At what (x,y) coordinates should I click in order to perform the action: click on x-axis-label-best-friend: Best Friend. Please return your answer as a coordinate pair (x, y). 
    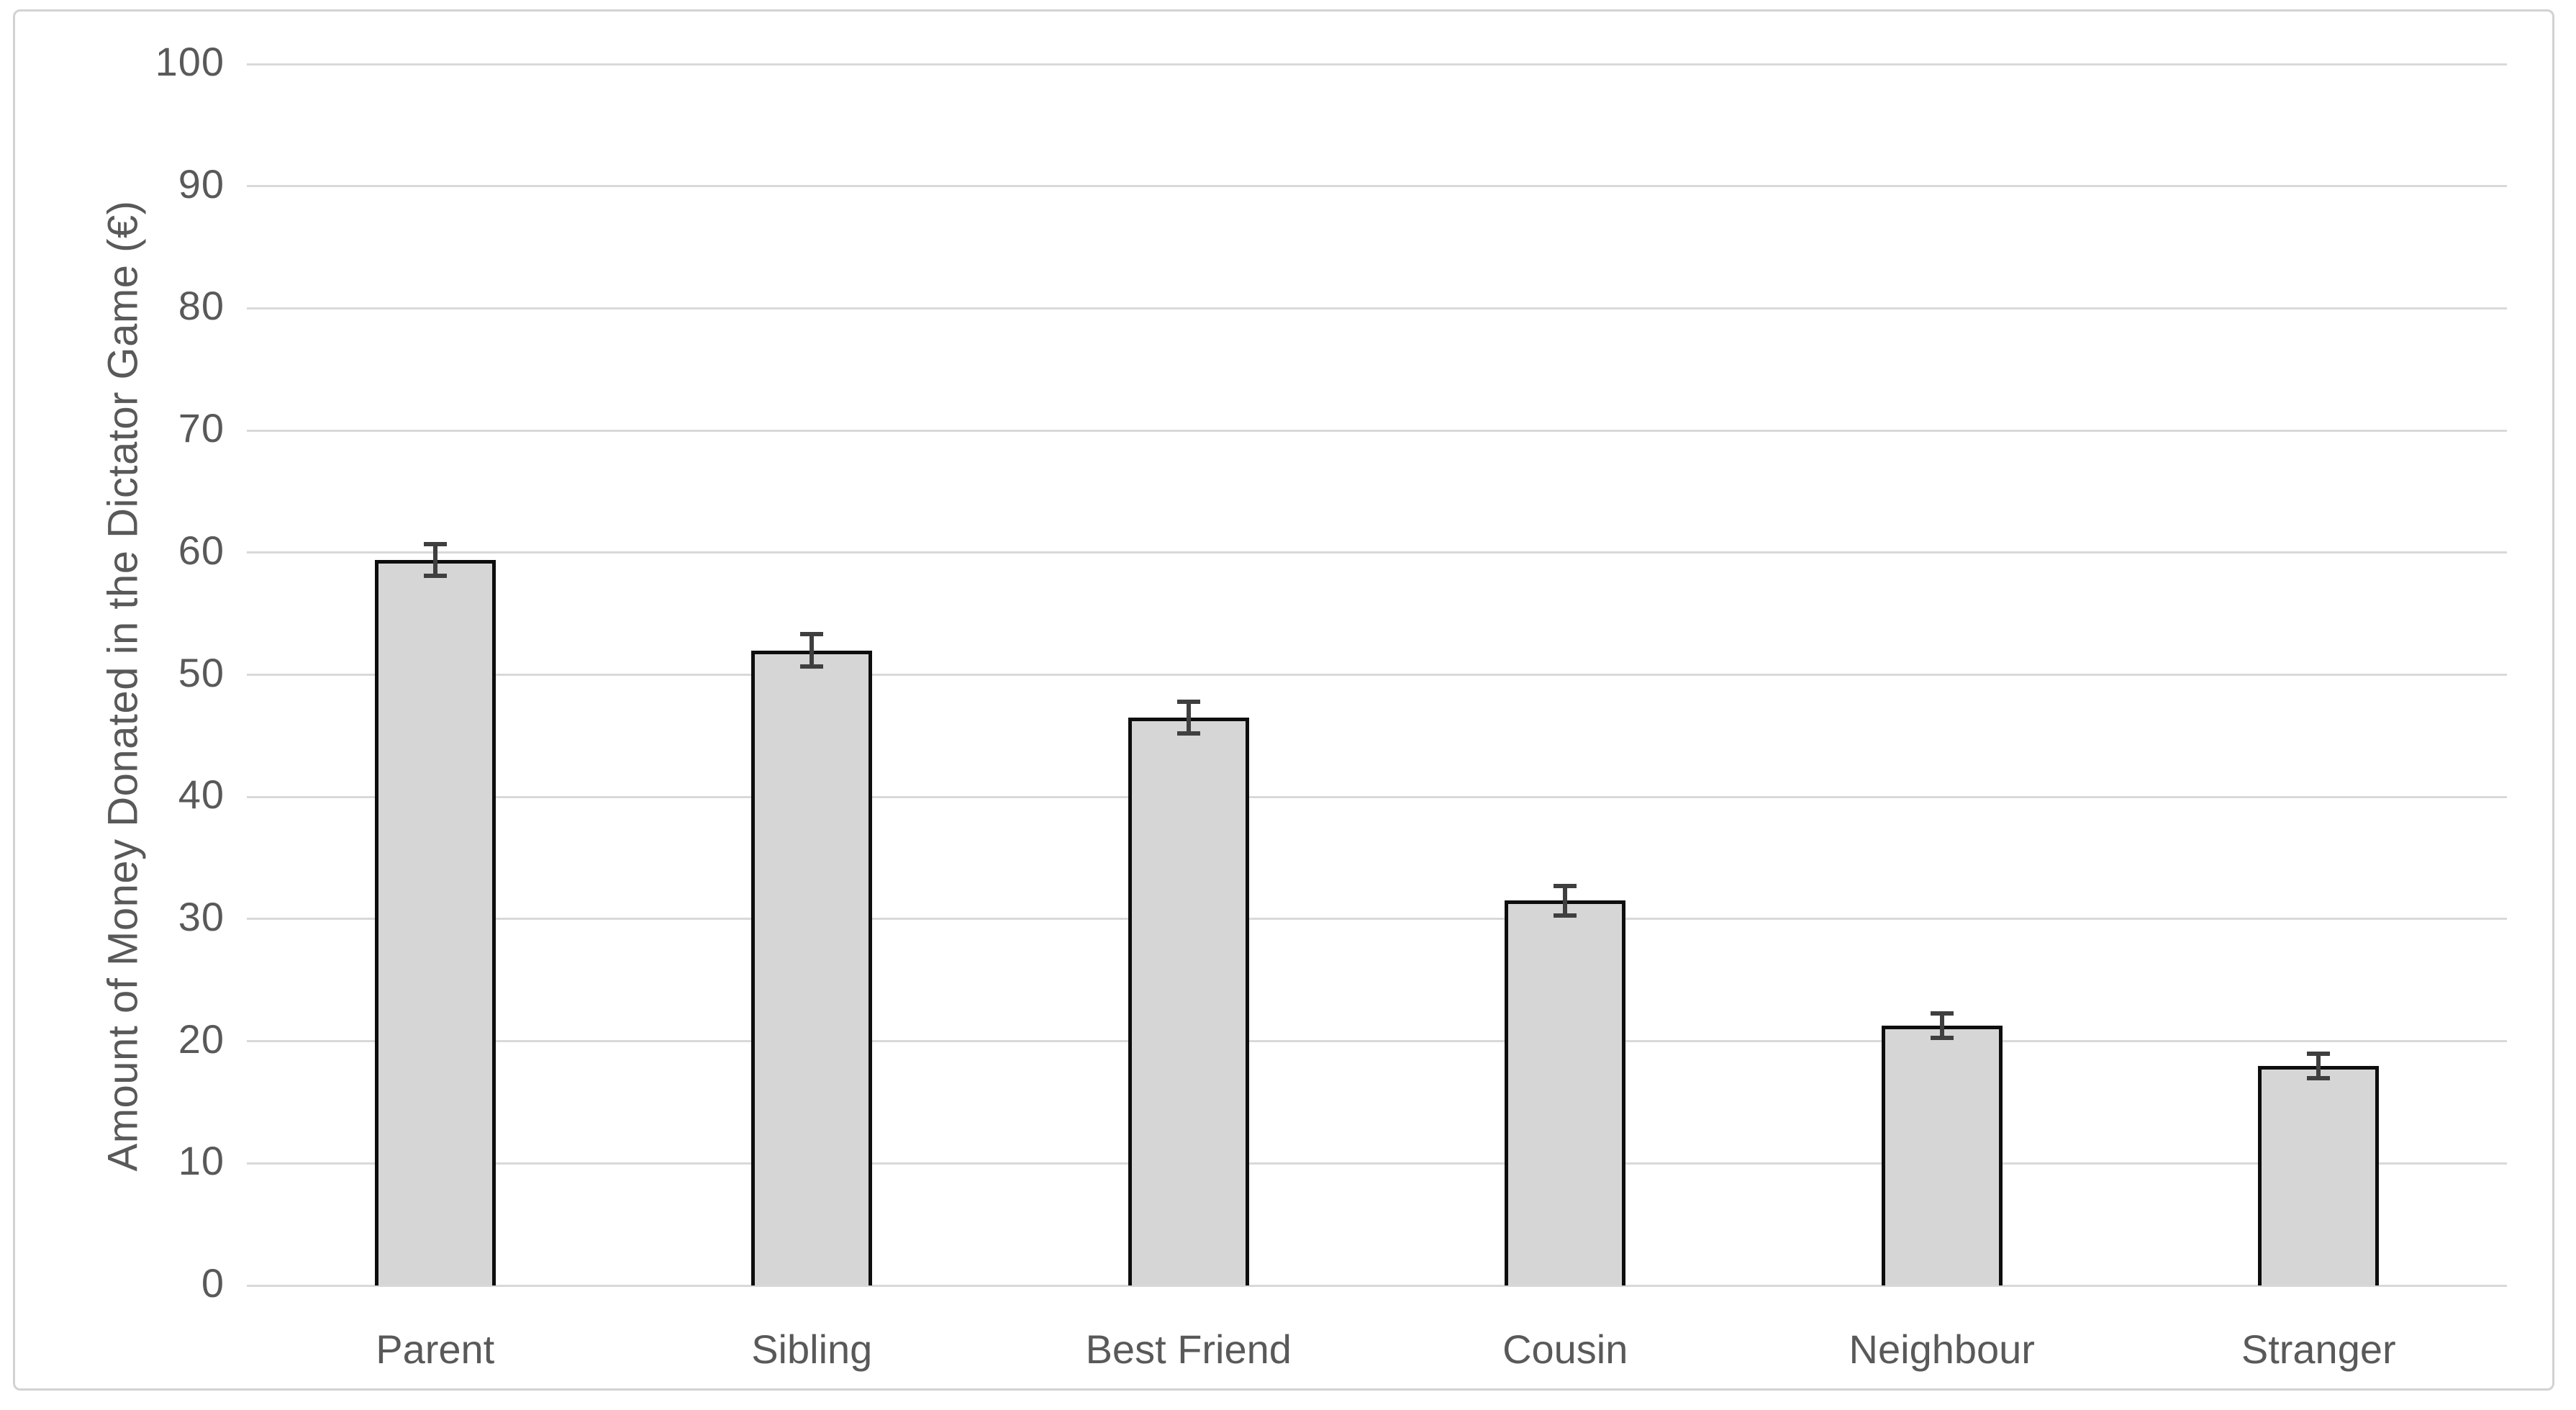
    Looking at the image, I should click on (1188, 1349).